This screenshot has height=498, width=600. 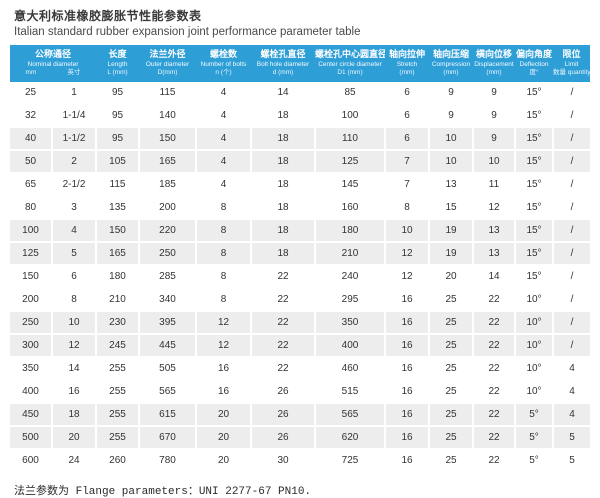 I want to click on cell: 600, so click(x=31, y=461).